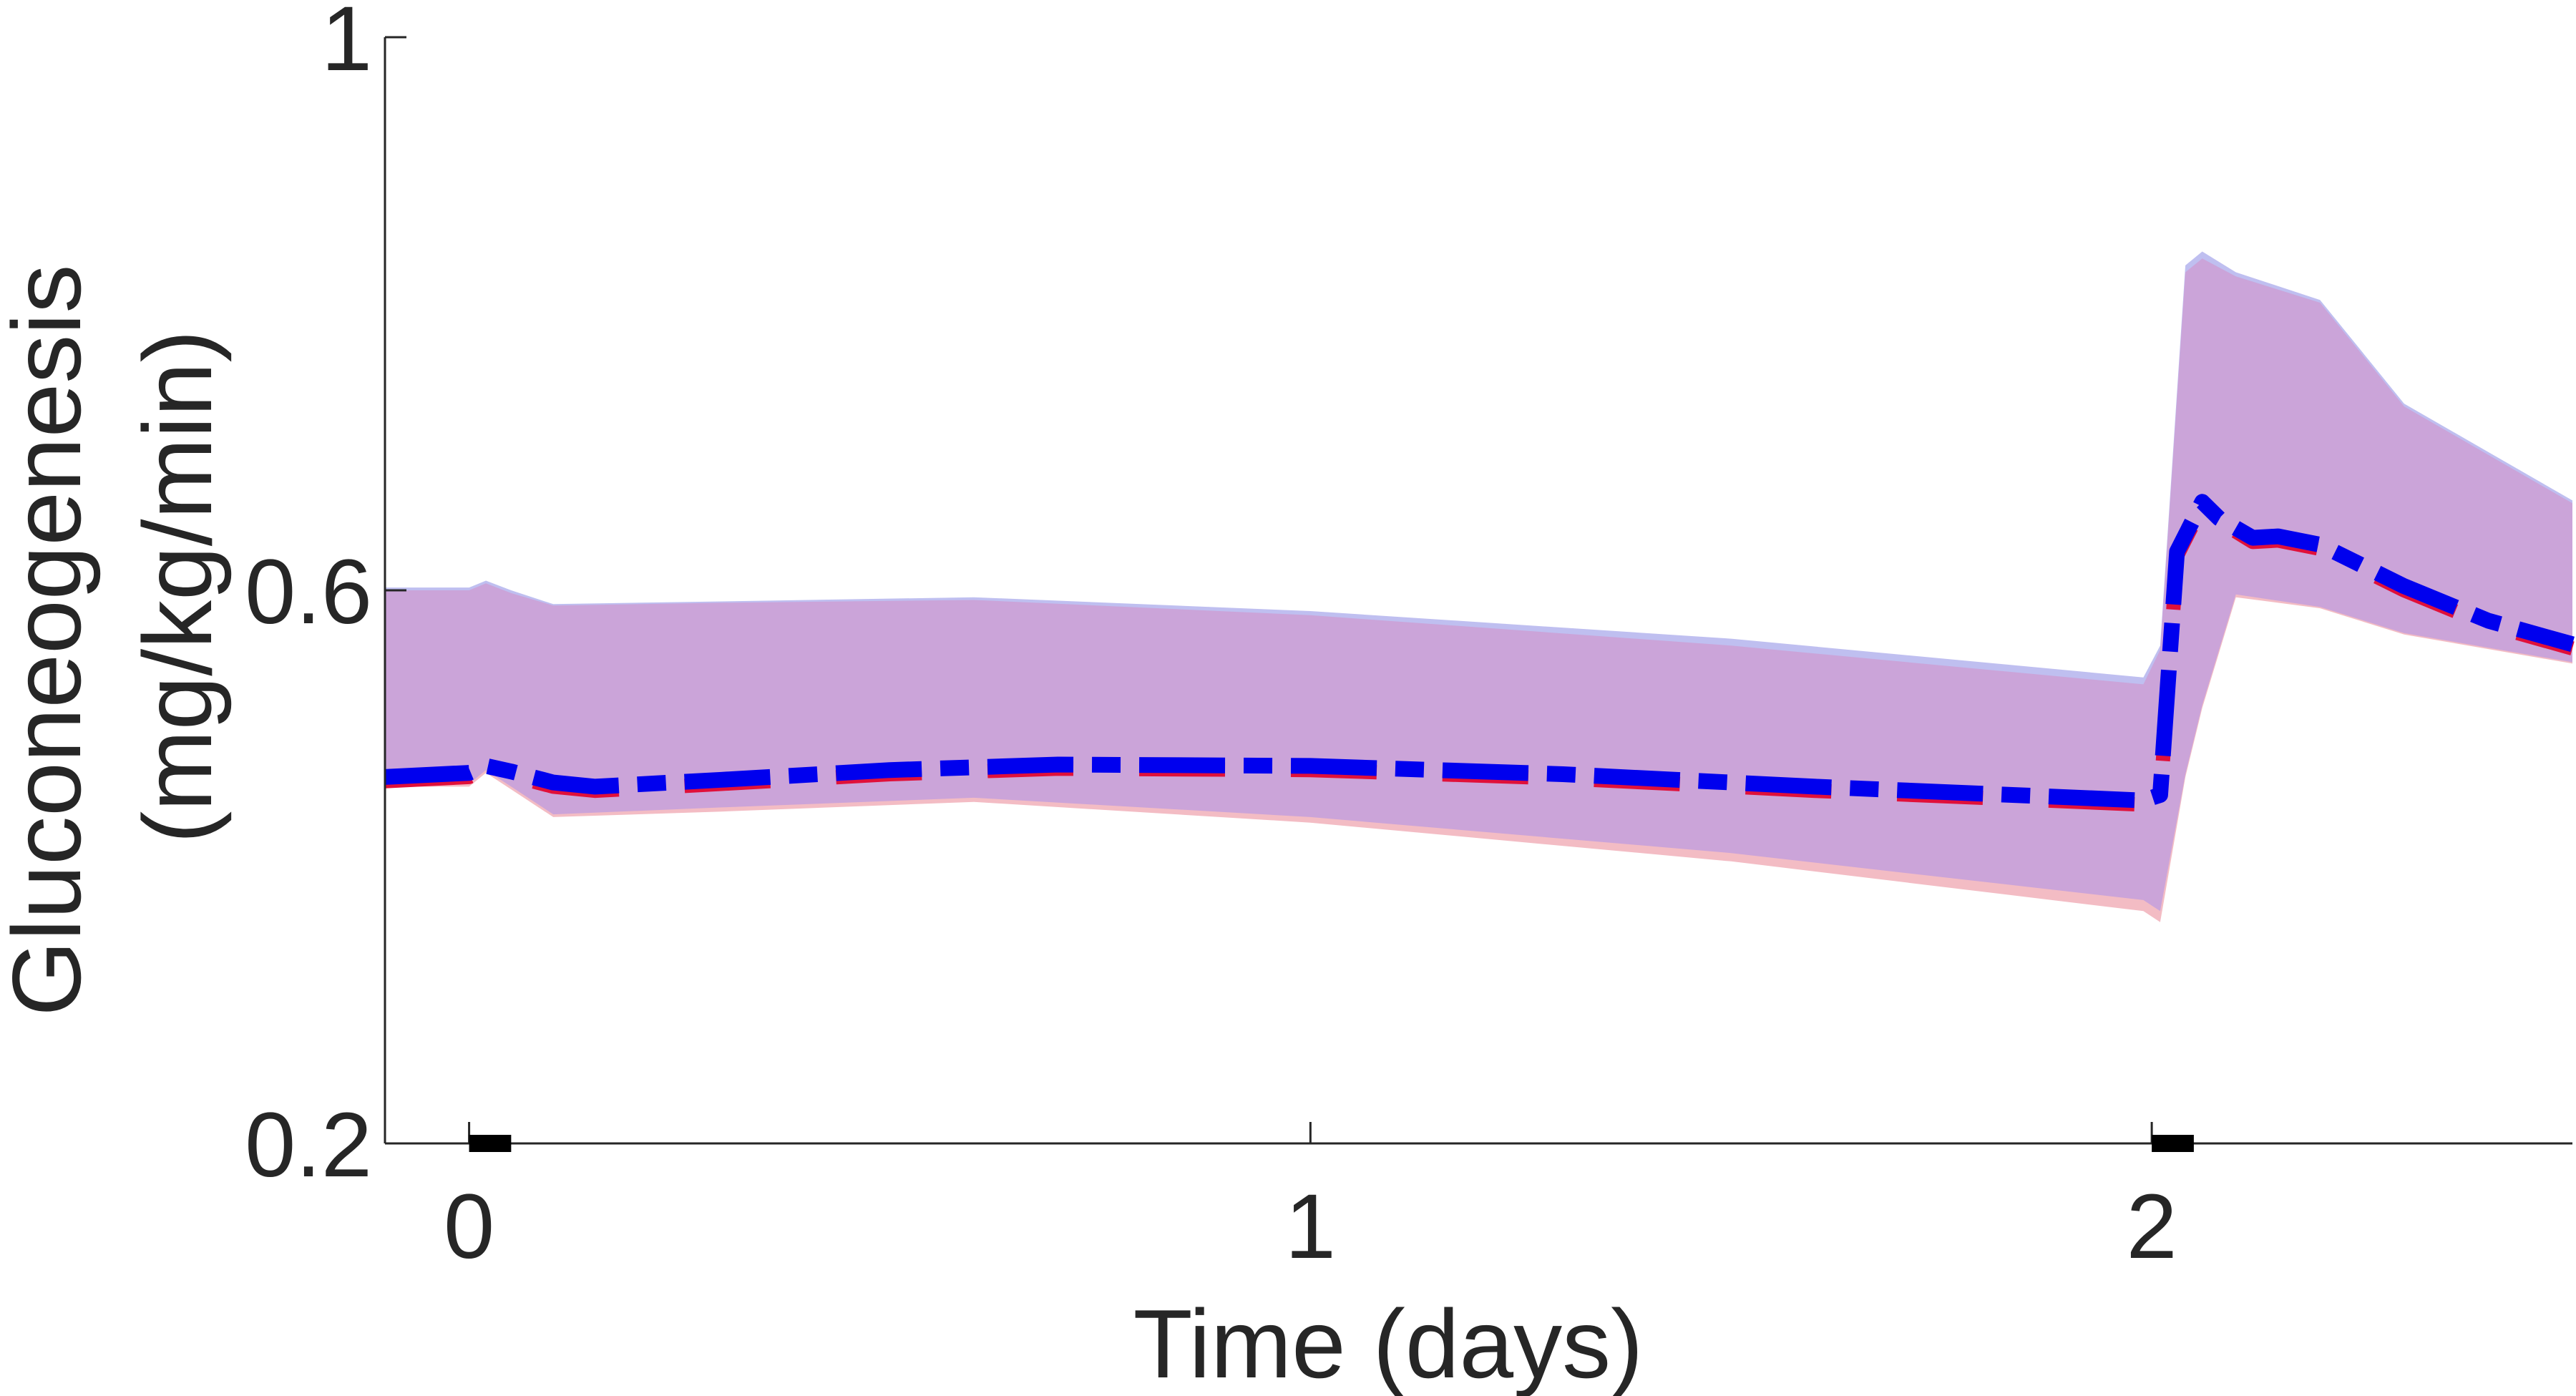 This screenshot has width=2576, height=1396. Describe the element at coordinates (50, 641) in the screenshot. I see `y-axis-title-line-1: Gluconeogenesis` at that location.